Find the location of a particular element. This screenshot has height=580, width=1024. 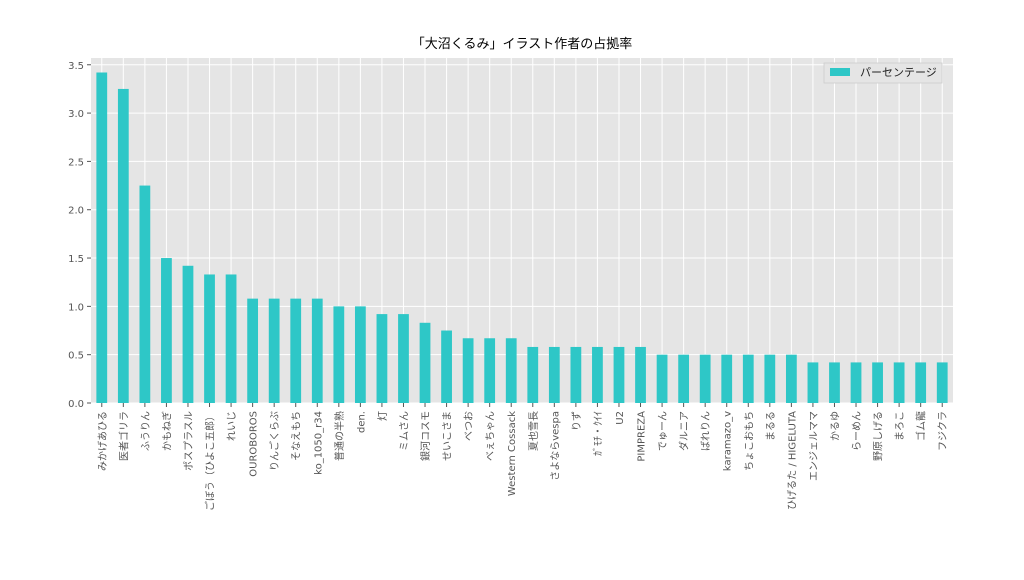

x-tick-label: ミムさん is located at coordinates (404, 431).